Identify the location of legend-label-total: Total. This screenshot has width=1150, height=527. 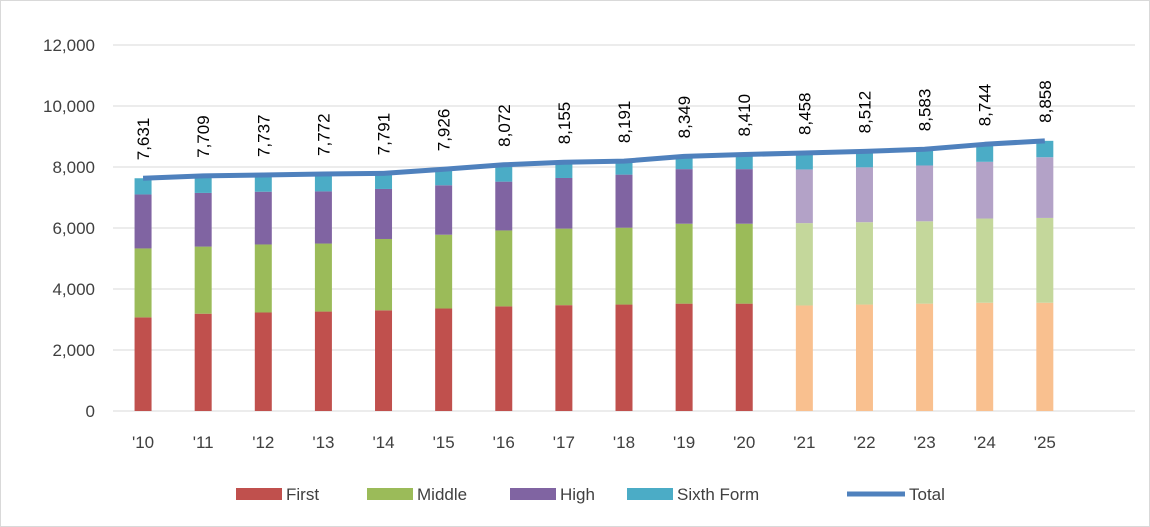
(927, 494).